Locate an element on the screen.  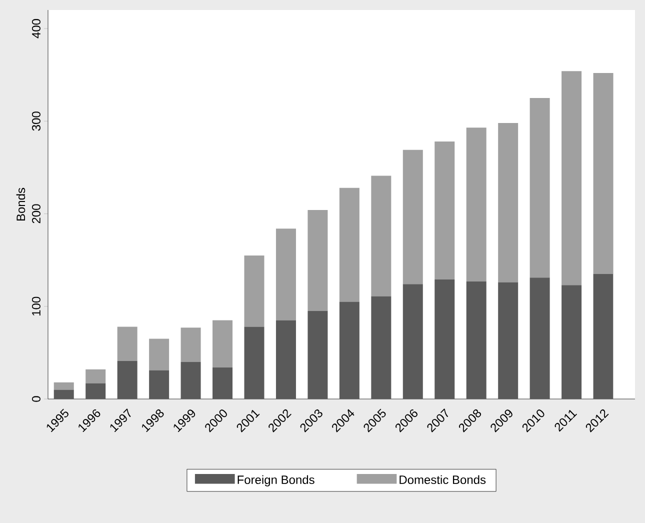
y-tick-label: 100 is located at coordinates (36, 306).